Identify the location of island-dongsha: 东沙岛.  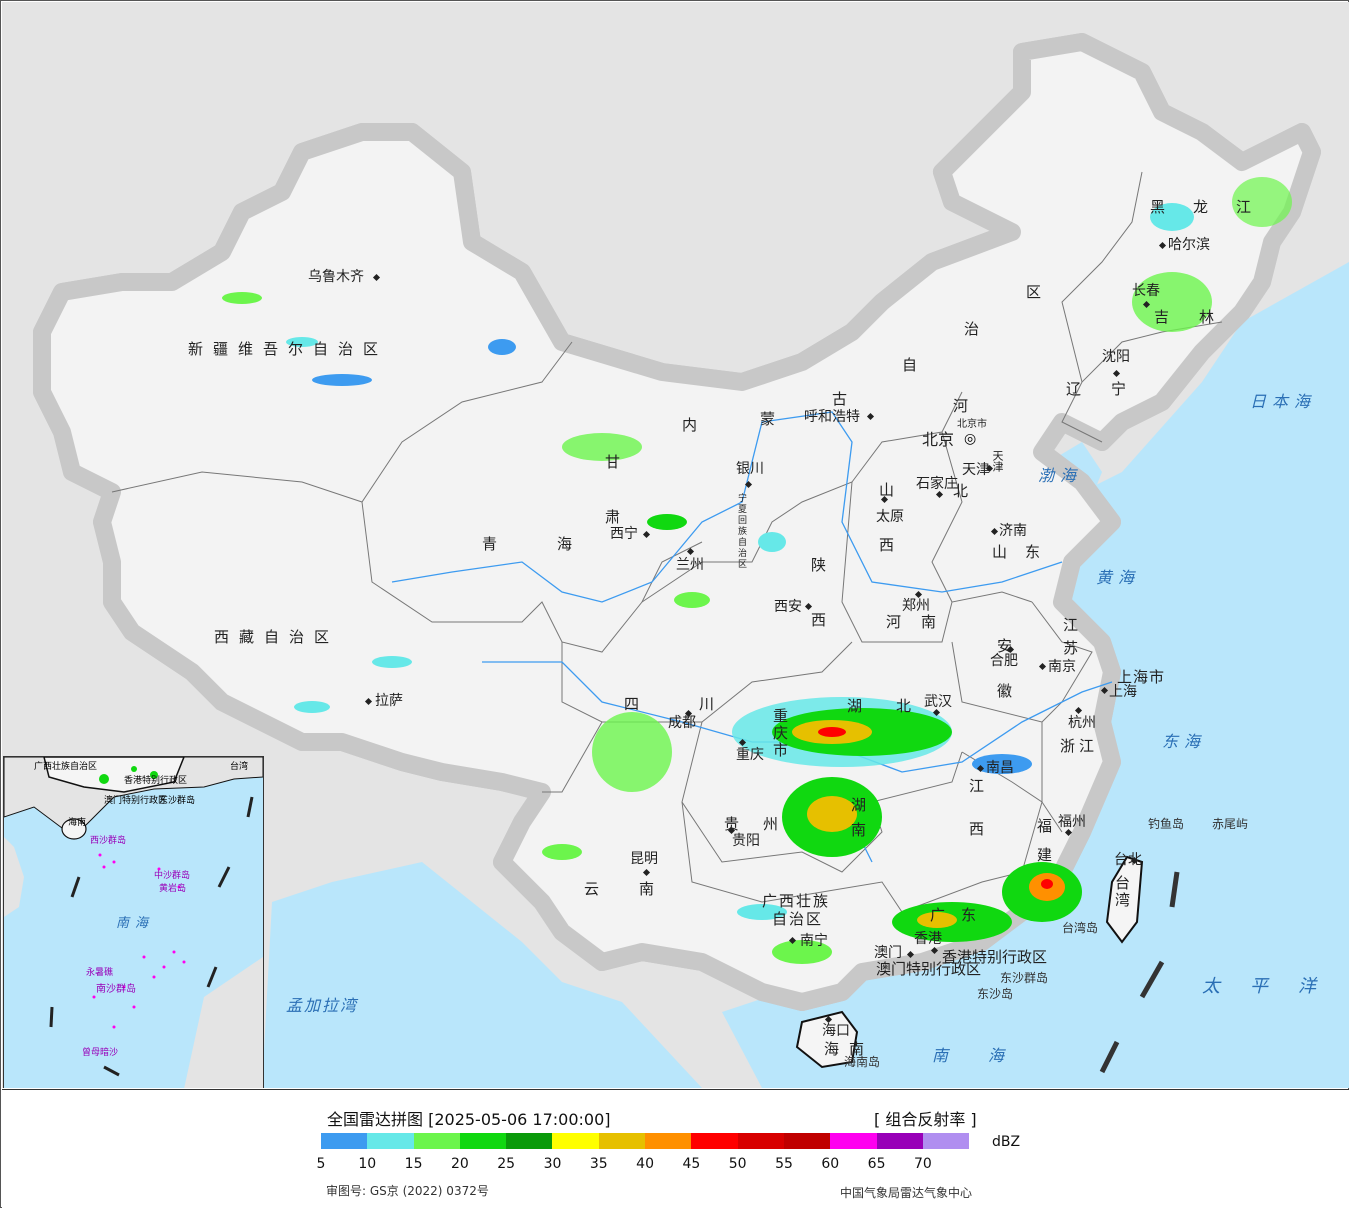
(995, 994).